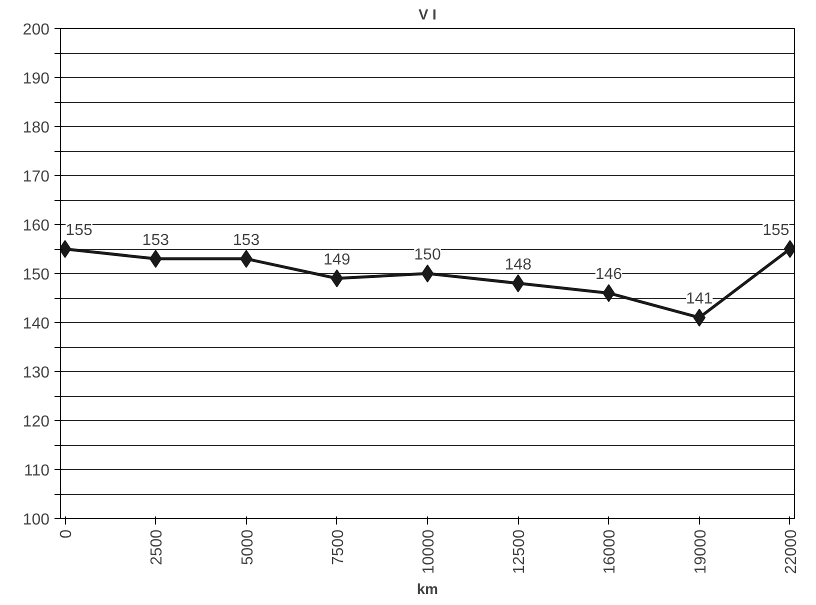 This screenshot has width=816, height=605. What do you see at coordinates (36, 324) in the screenshot?
I see `y-tick-label: 140` at bounding box center [36, 324].